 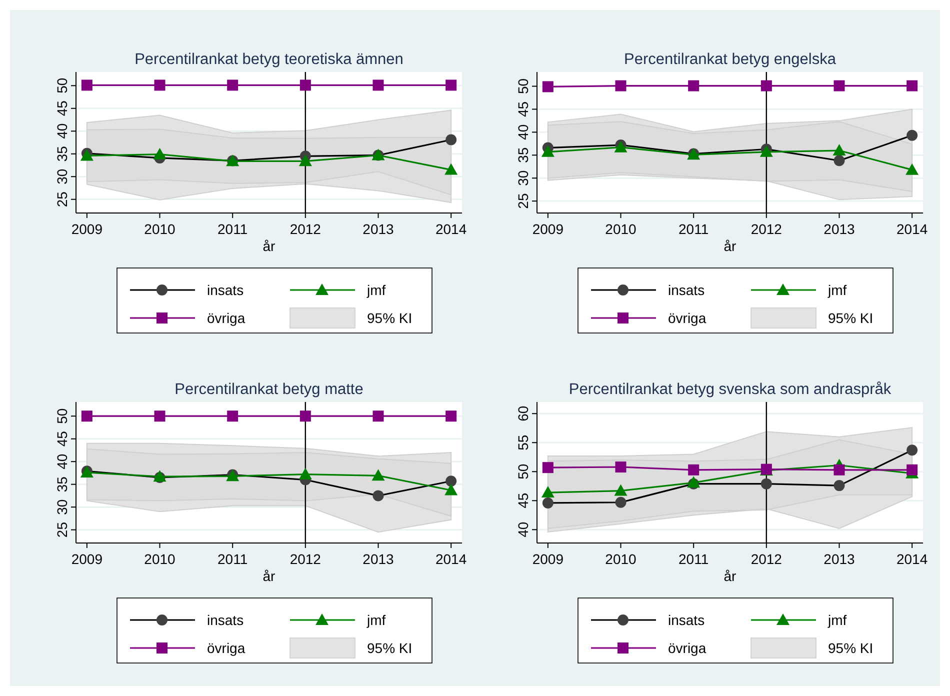 I want to click on y-tick-label: 60, so click(x=523, y=414).